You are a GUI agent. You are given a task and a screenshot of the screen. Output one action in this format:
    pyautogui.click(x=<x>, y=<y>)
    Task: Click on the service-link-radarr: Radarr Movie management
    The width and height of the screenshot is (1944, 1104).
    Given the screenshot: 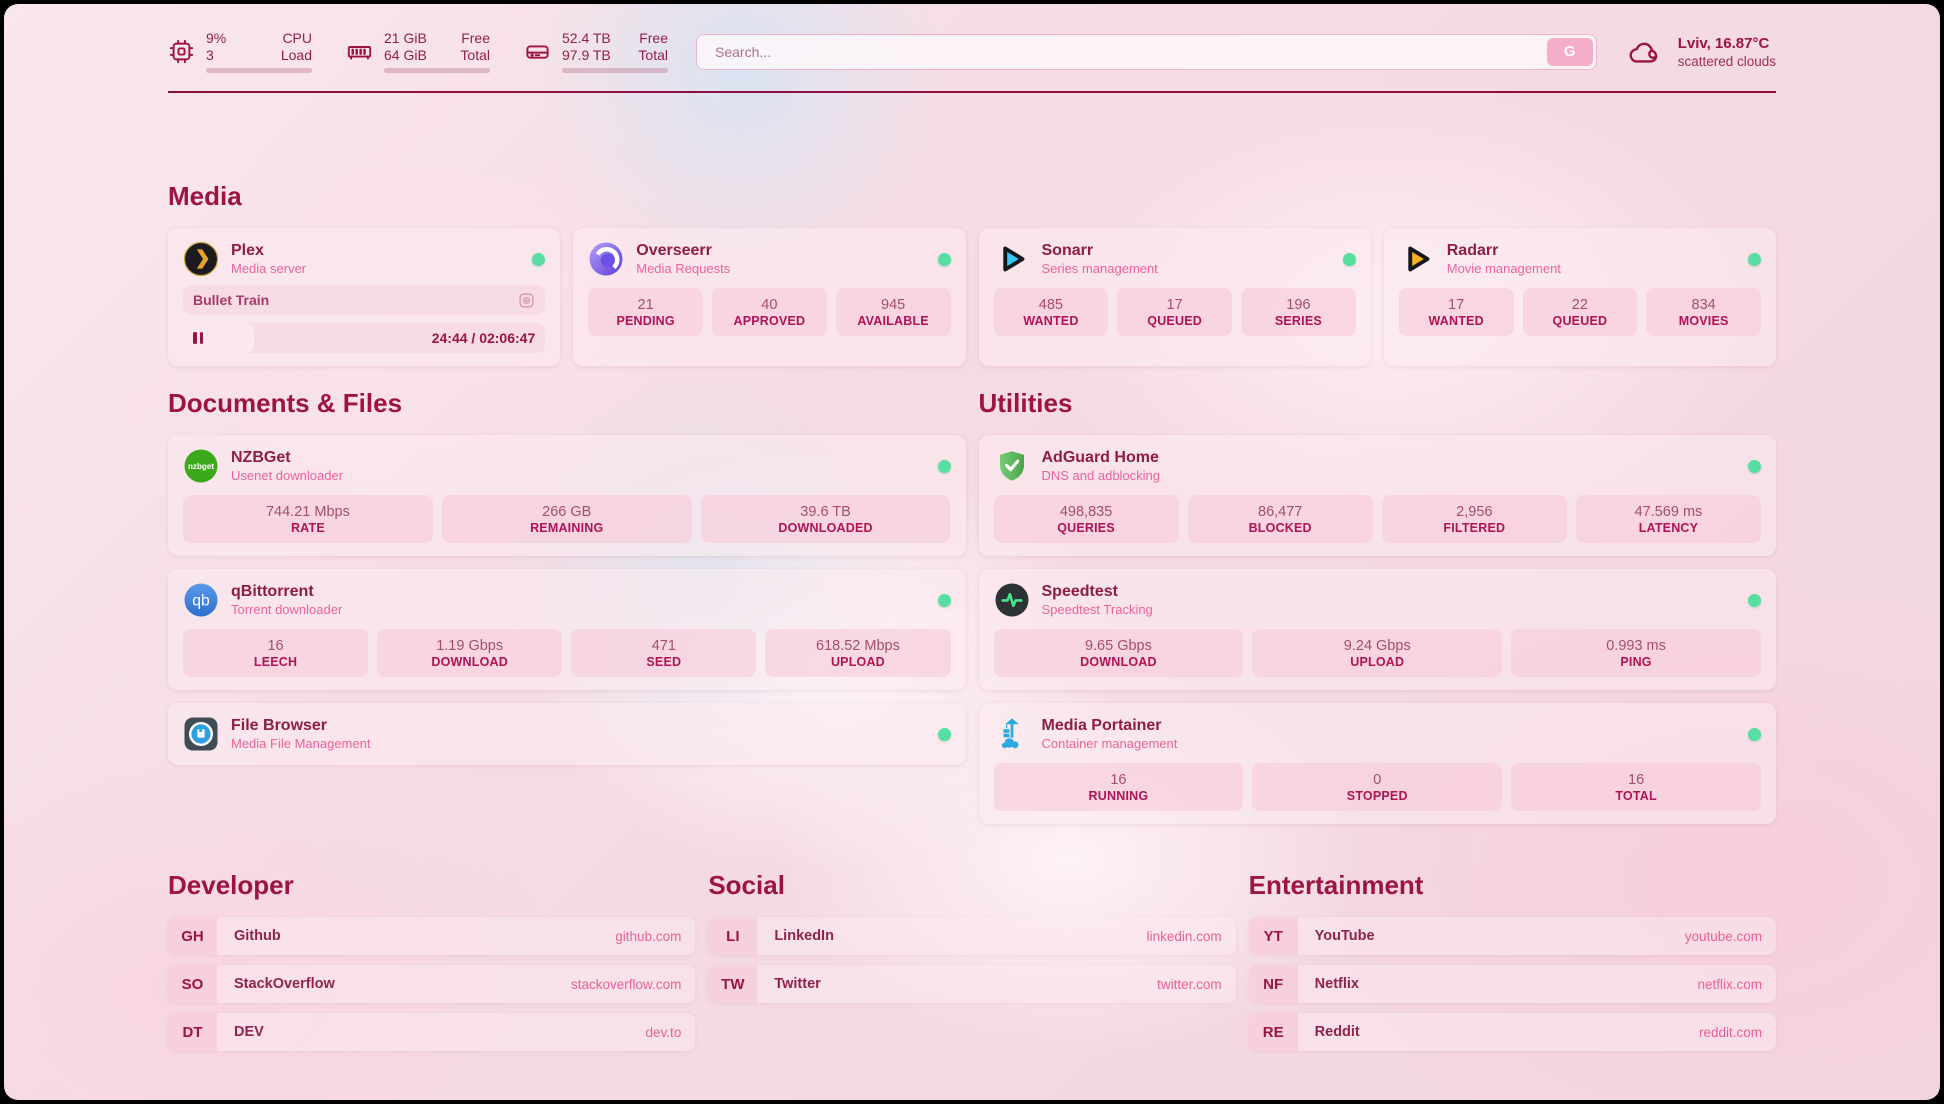 What is the action you would take?
    pyautogui.click(x=1480, y=259)
    